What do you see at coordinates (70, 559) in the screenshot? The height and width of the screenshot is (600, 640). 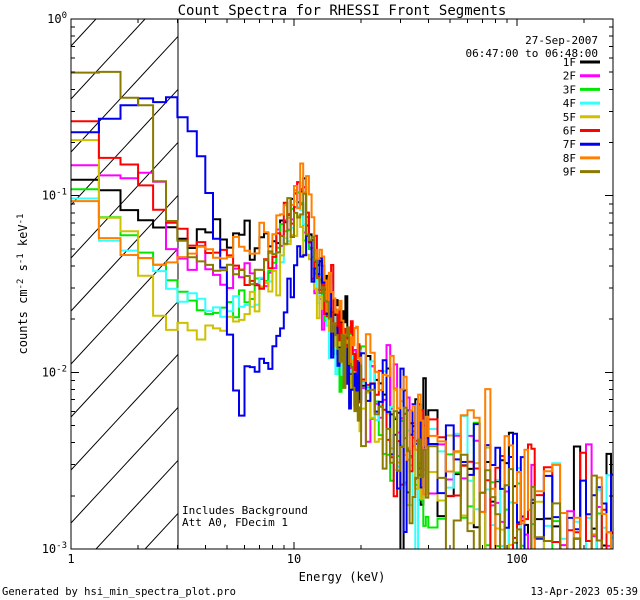 I see `x-tick-label: 1` at bounding box center [70, 559].